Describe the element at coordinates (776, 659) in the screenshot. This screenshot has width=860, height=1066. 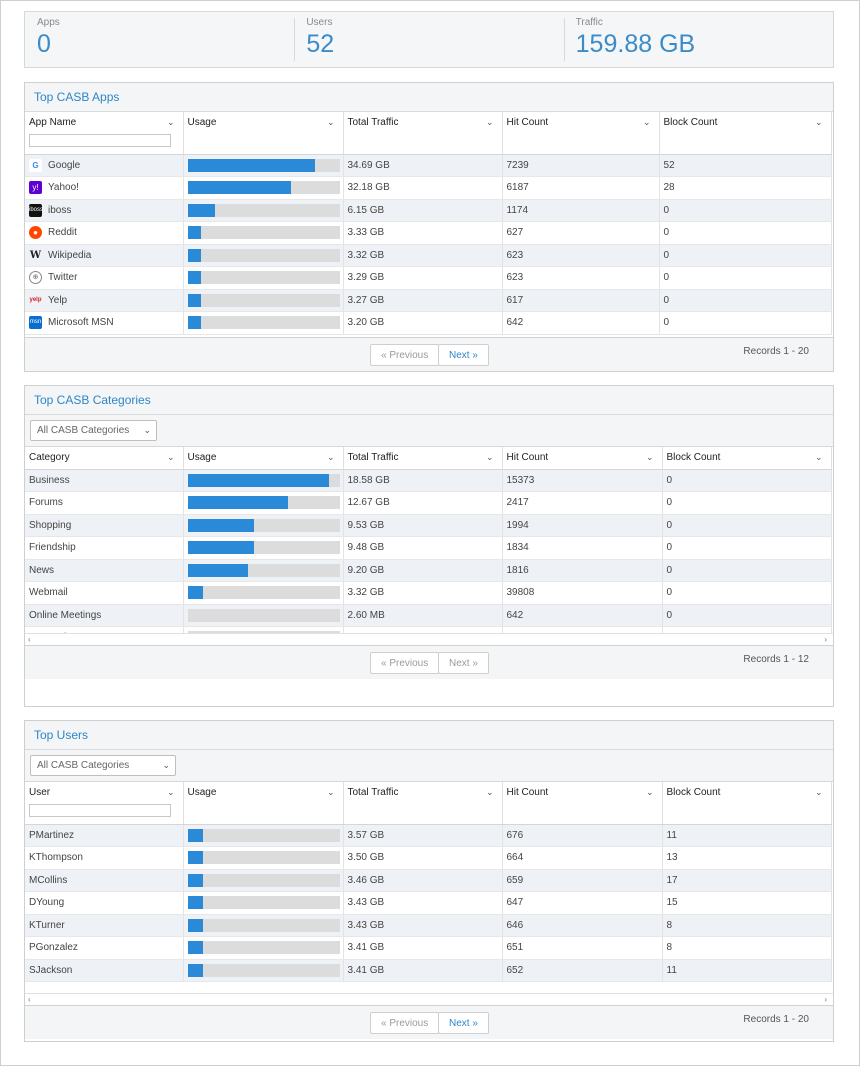
I see `records-count: Records 1 - 12` at that location.